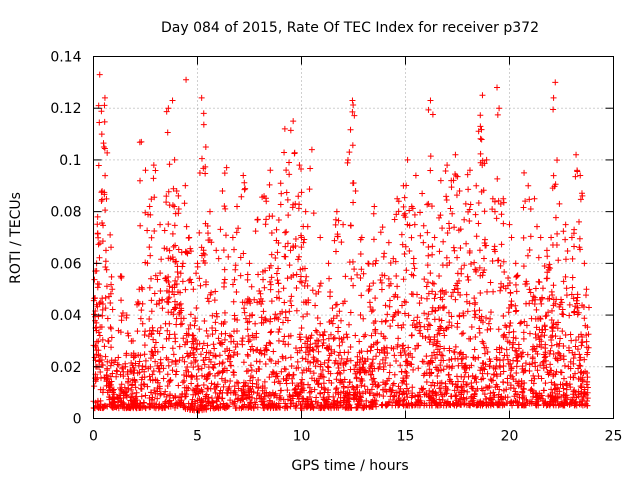  I want to click on y-tick-label: 0.06, so click(65, 264).